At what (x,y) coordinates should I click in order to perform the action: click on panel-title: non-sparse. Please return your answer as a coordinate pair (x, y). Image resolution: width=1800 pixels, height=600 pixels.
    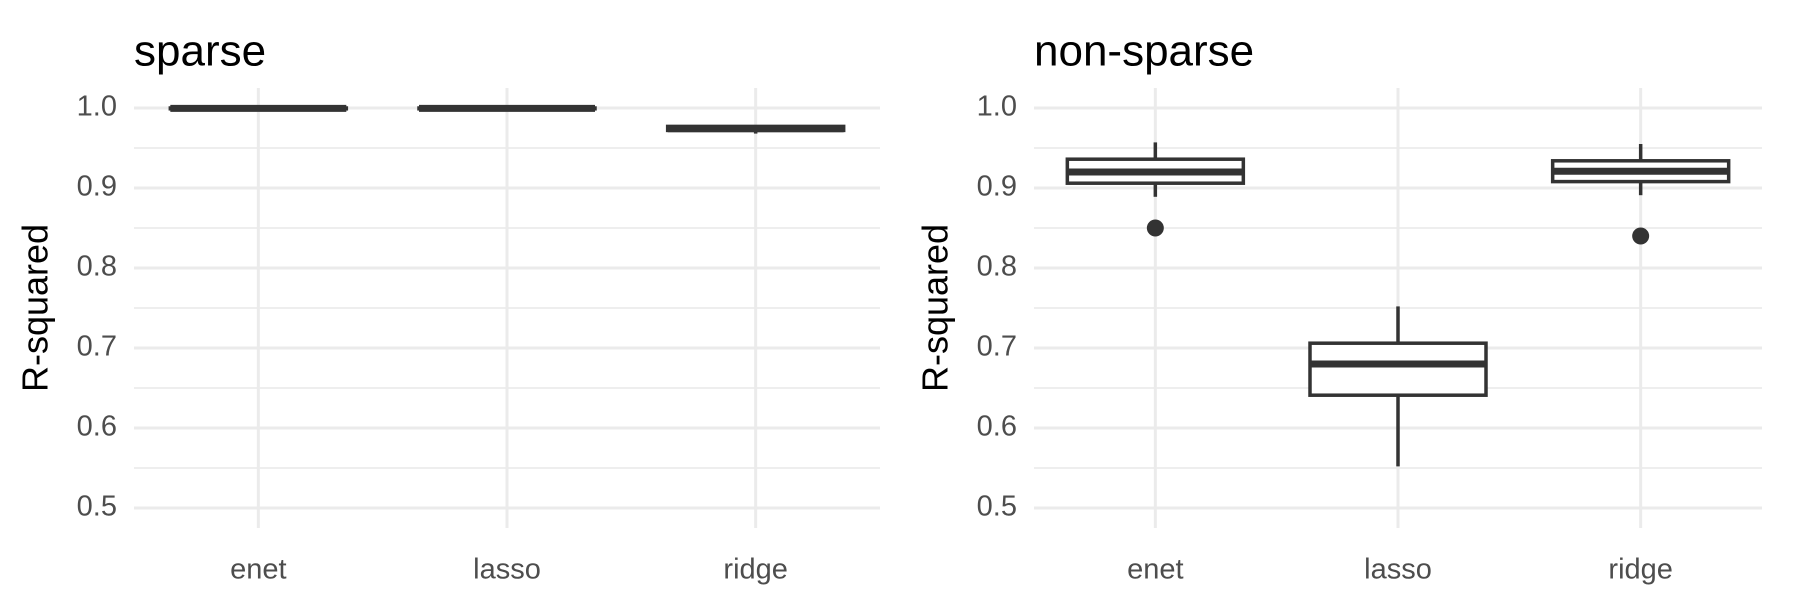
    Looking at the image, I should click on (1144, 51).